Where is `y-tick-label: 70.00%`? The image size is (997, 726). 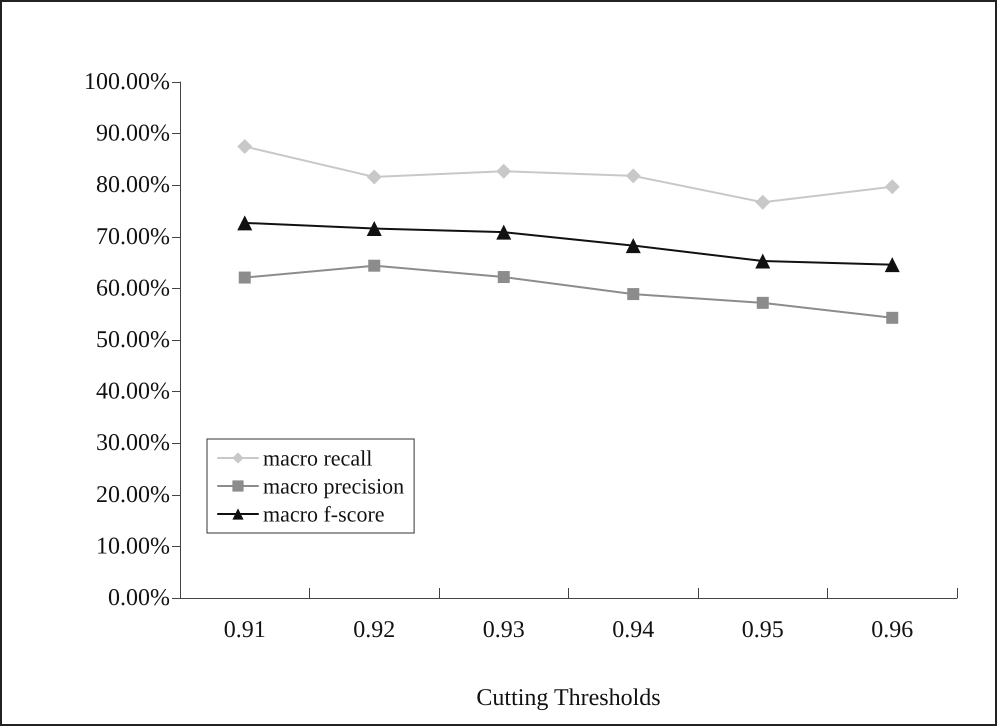 y-tick-label: 70.00% is located at coordinates (133, 237).